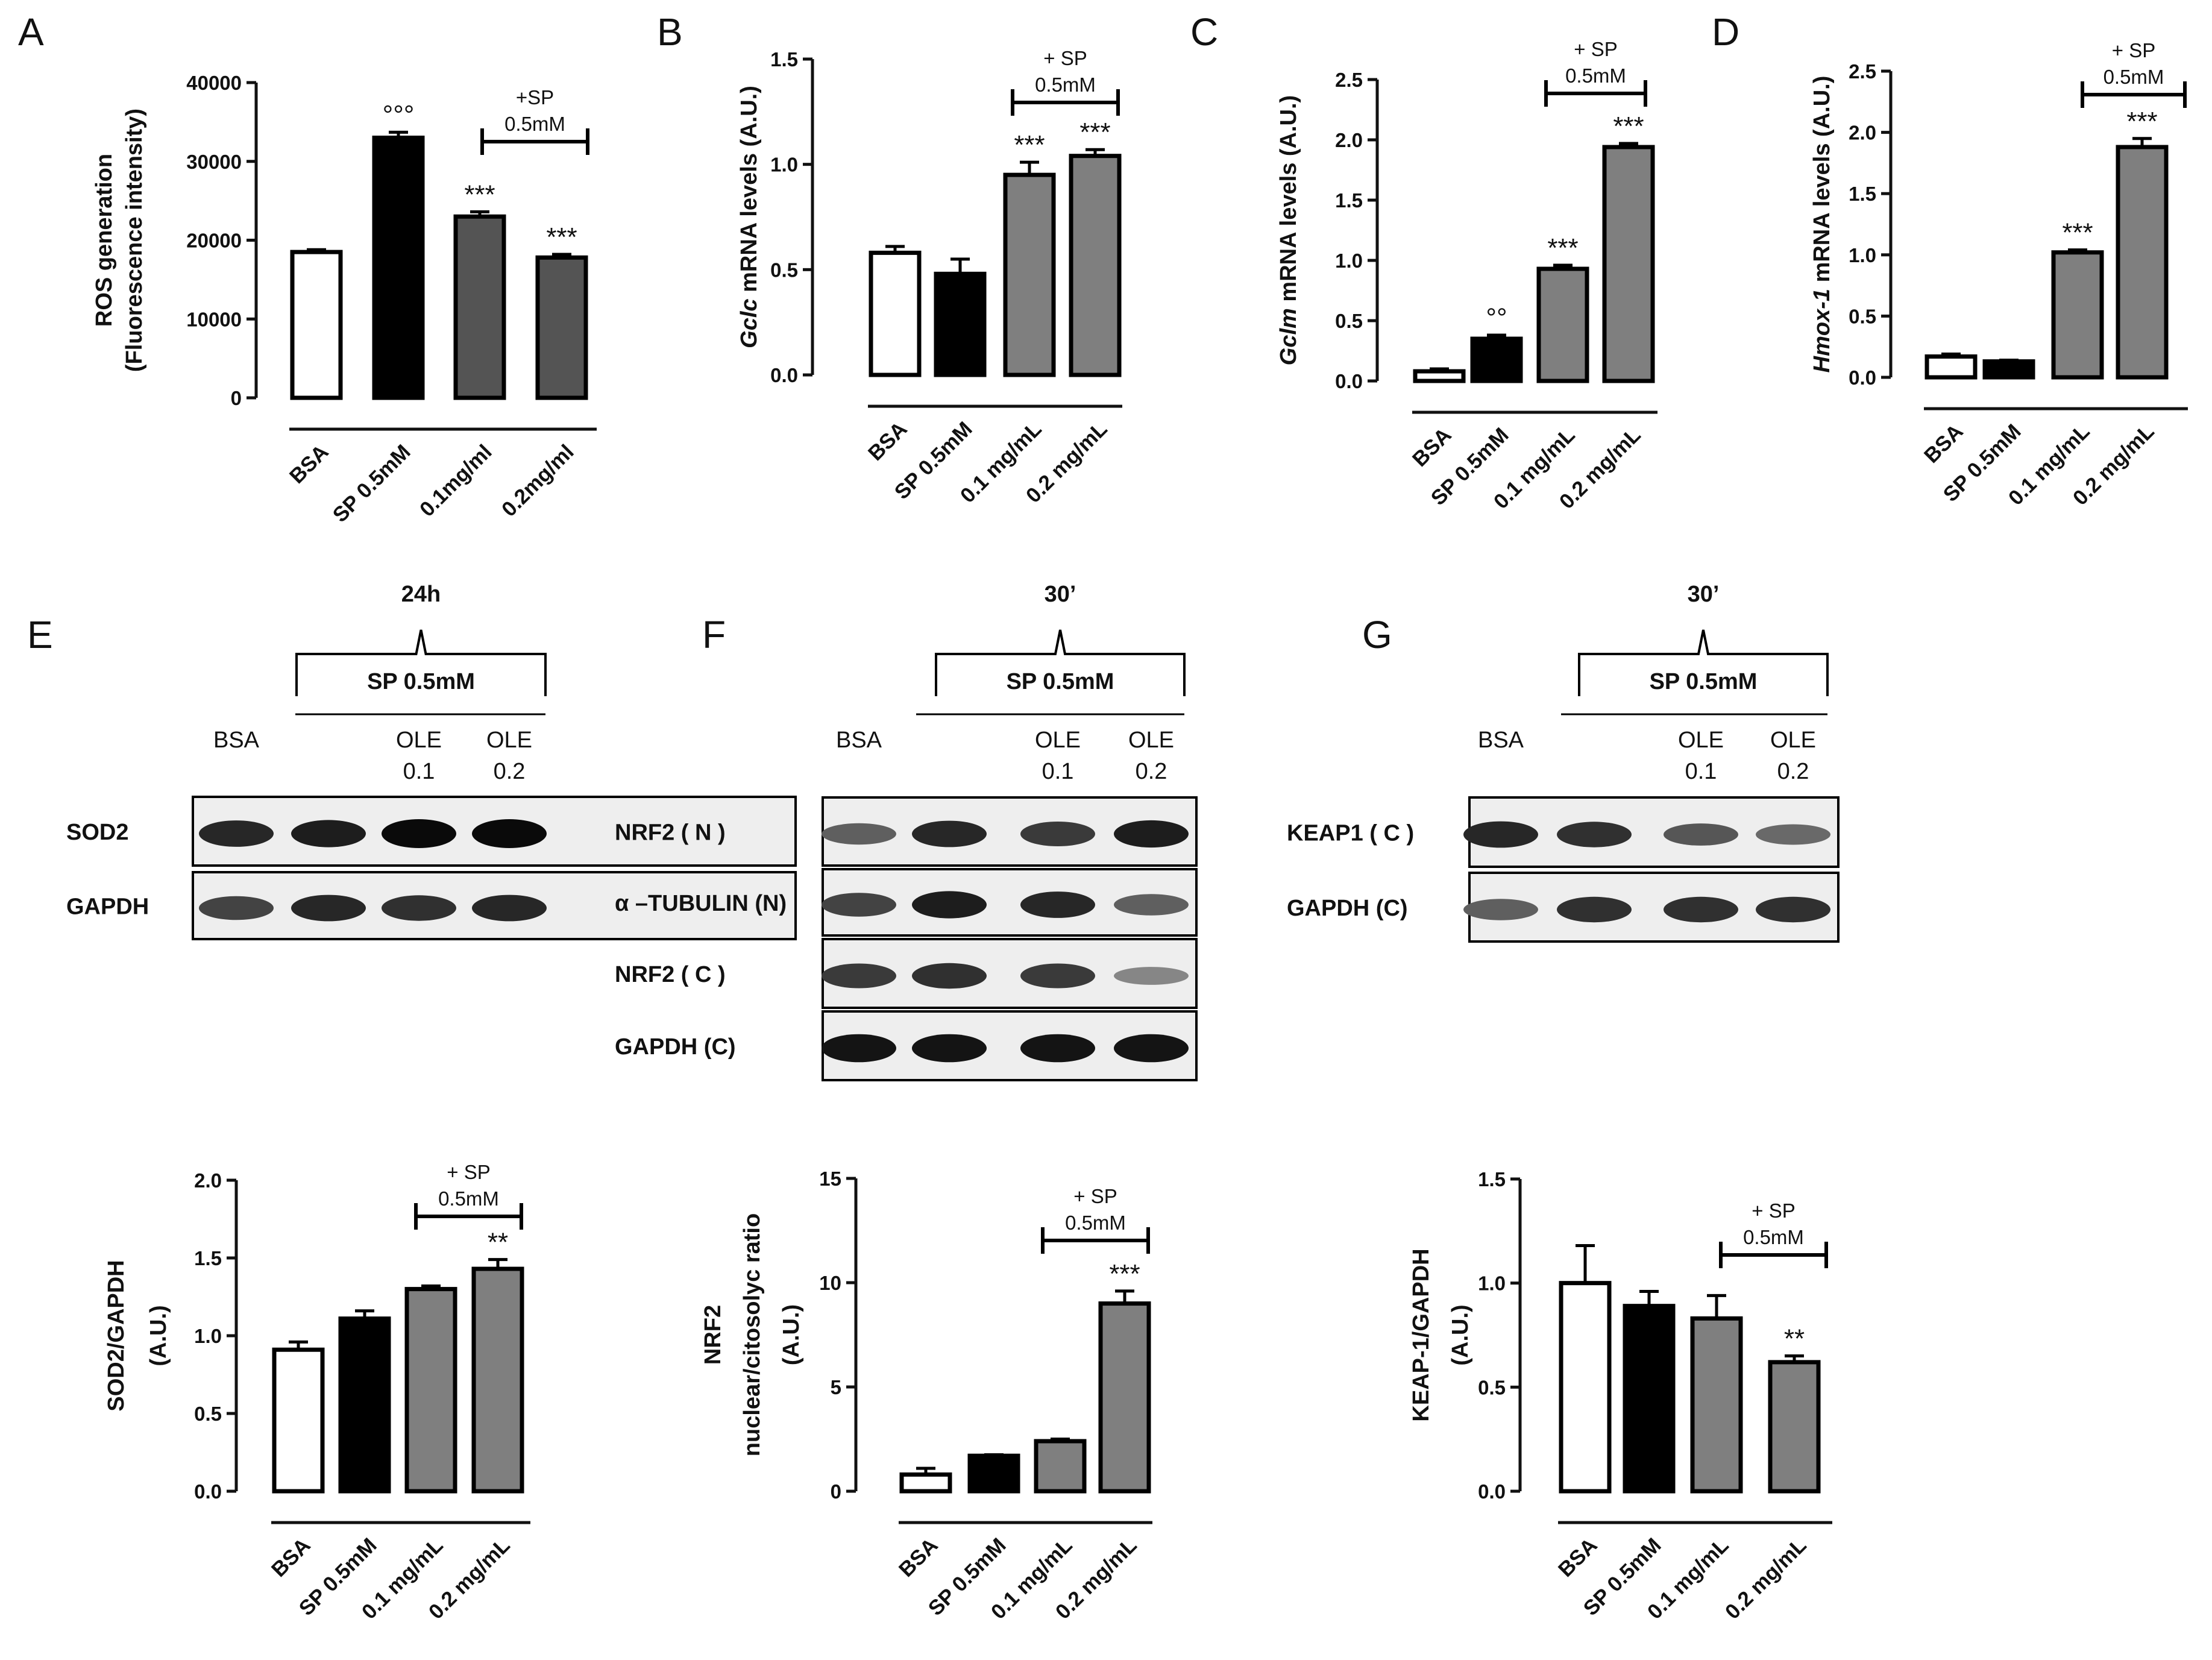 This screenshot has height=1660, width=2212. I want to click on blot-row-label: NRF2 ( C ), so click(671, 974).